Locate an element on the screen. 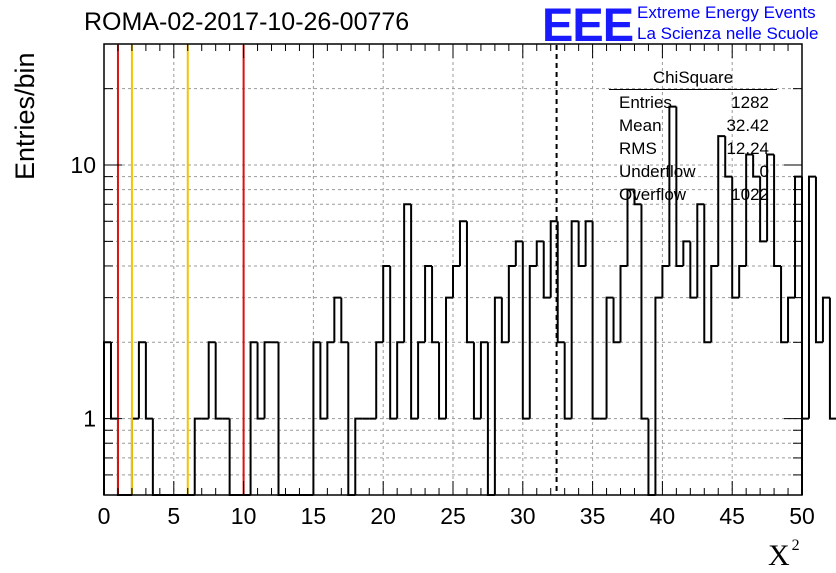  stats-row: Overflow 1022 is located at coordinates (693, 194).